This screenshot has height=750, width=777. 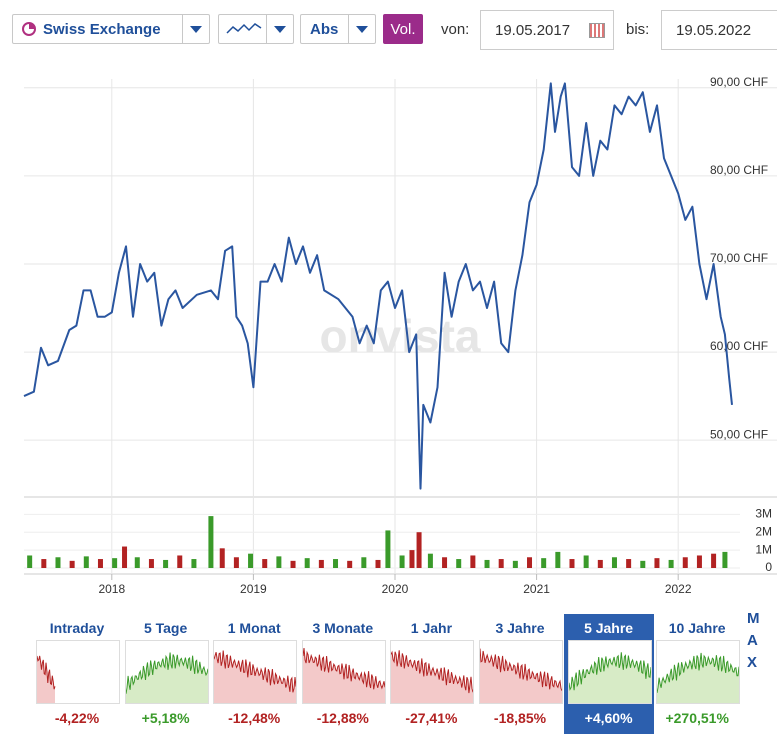 I want to click on icon, so click(x=244, y=28).